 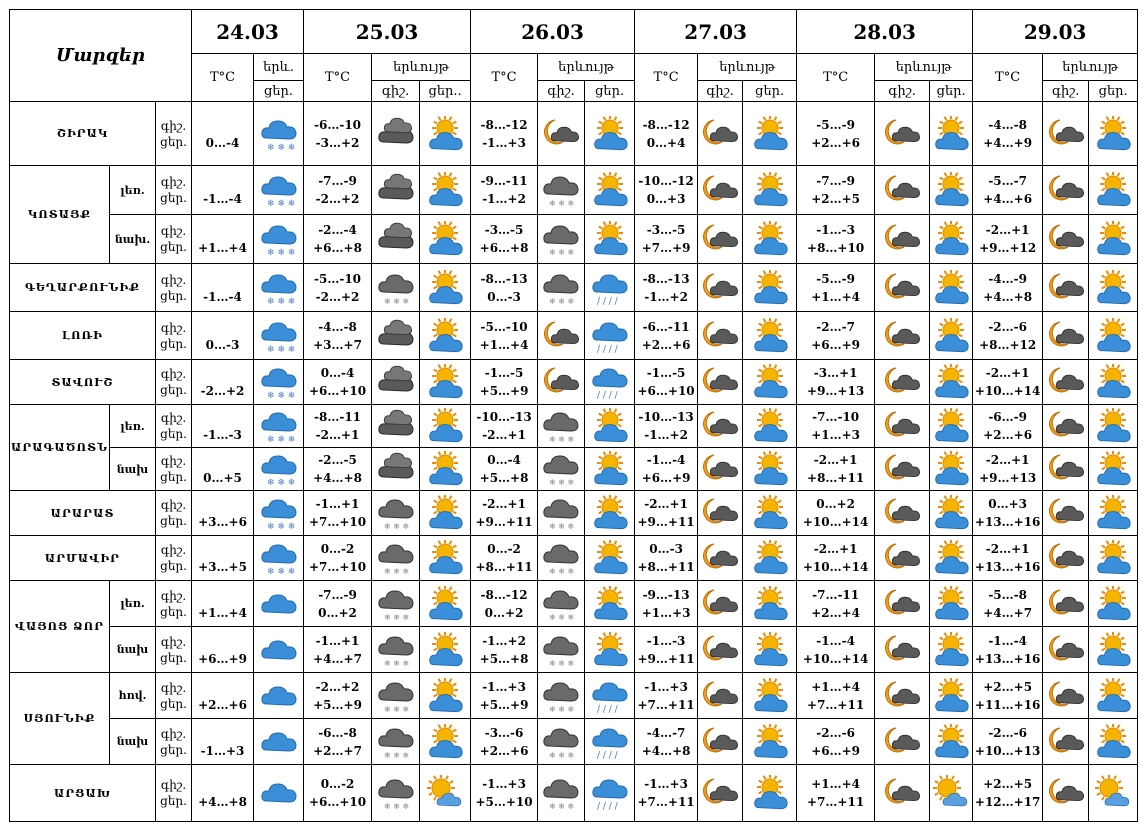 What do you see at coordinates (338, 287) in the screenshot?
I see `temp-cell: -5…-10 -2…+2` at bounding box center [338, 287].